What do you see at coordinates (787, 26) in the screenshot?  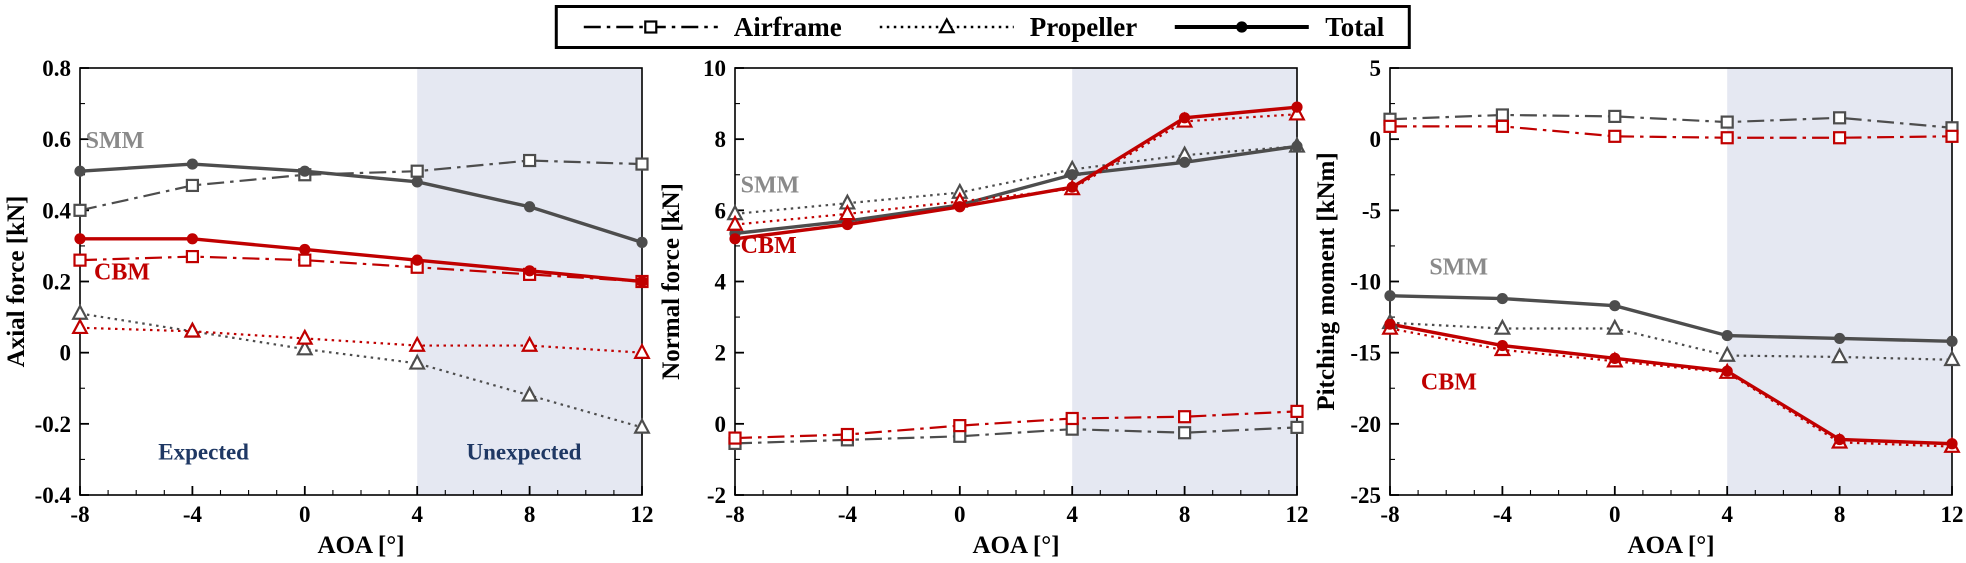 I see `legend-label-airframe: Airframe` at bounding box center [787, 26].